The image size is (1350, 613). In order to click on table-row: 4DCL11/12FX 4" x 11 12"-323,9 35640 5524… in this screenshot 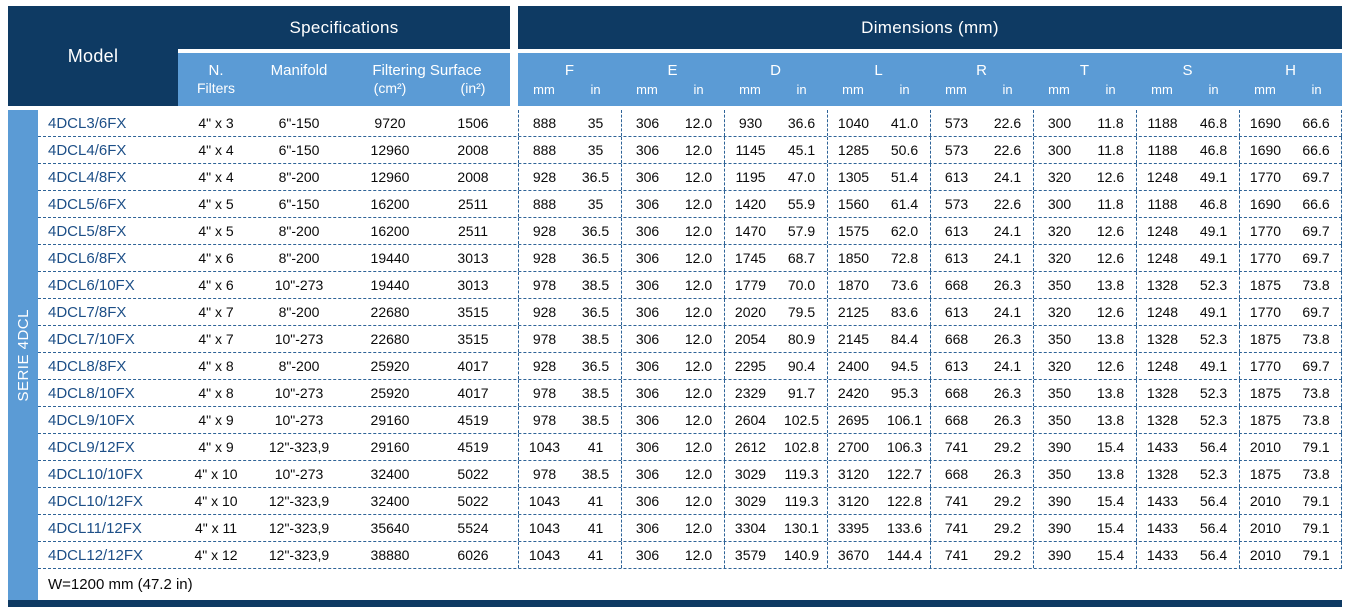, I will do `click(690, 528)`.